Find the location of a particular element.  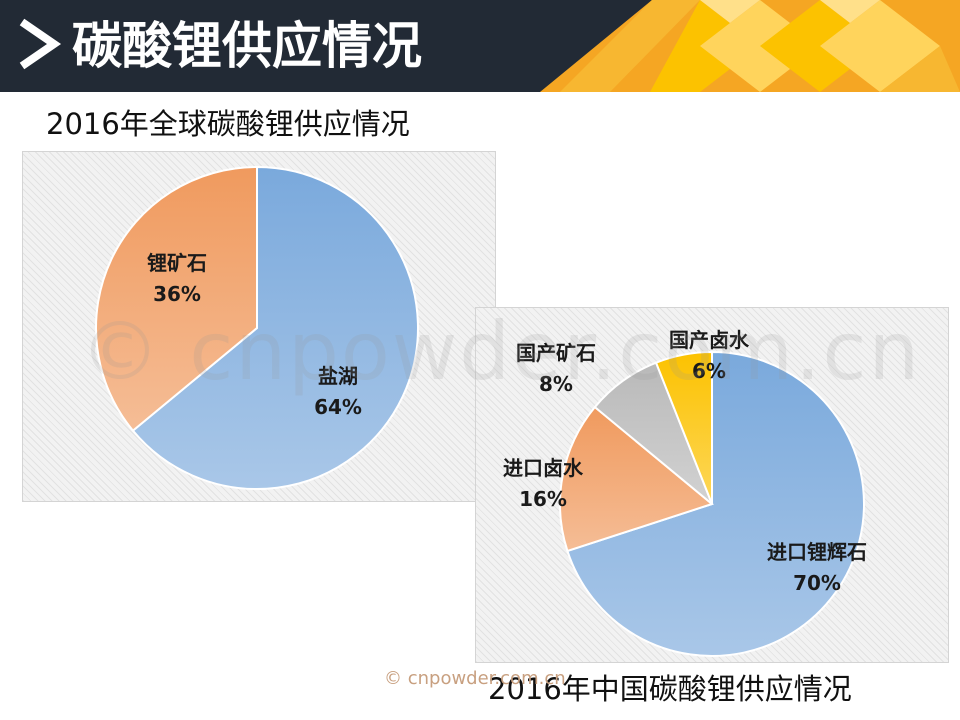

slice-value-进口锂辉石: 70% is located at coordinates (817, 583).